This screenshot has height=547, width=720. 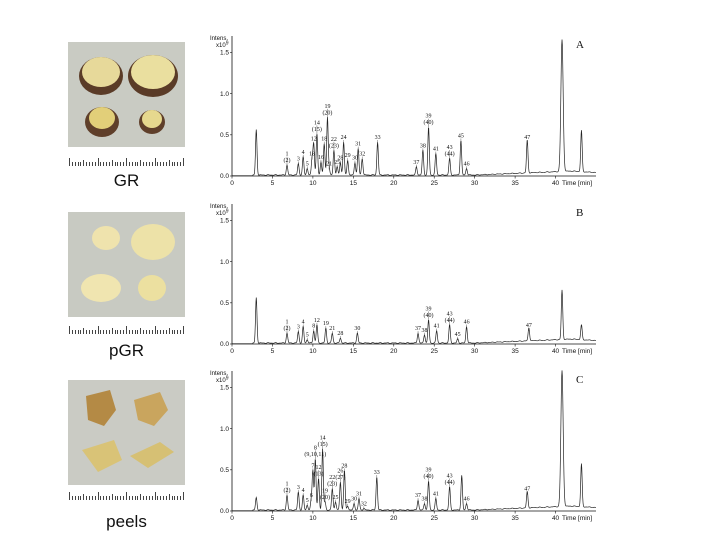 What do you see at coordinates (224, 303) in the screenshot?
I see `y-tick-label: 0.5` at bounding box center [224, 303].